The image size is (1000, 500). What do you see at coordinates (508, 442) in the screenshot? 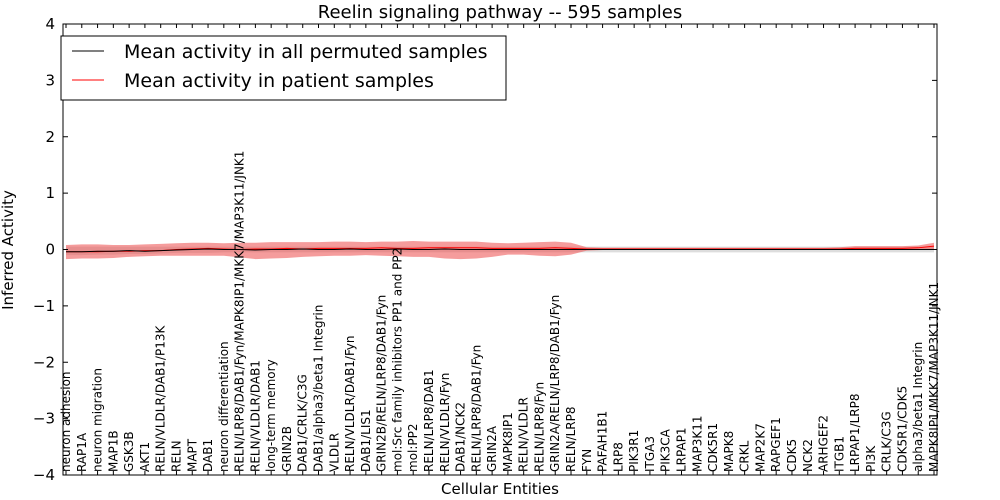
I see `category-label: MAPK8IP1` at bounding box center [508, 442].